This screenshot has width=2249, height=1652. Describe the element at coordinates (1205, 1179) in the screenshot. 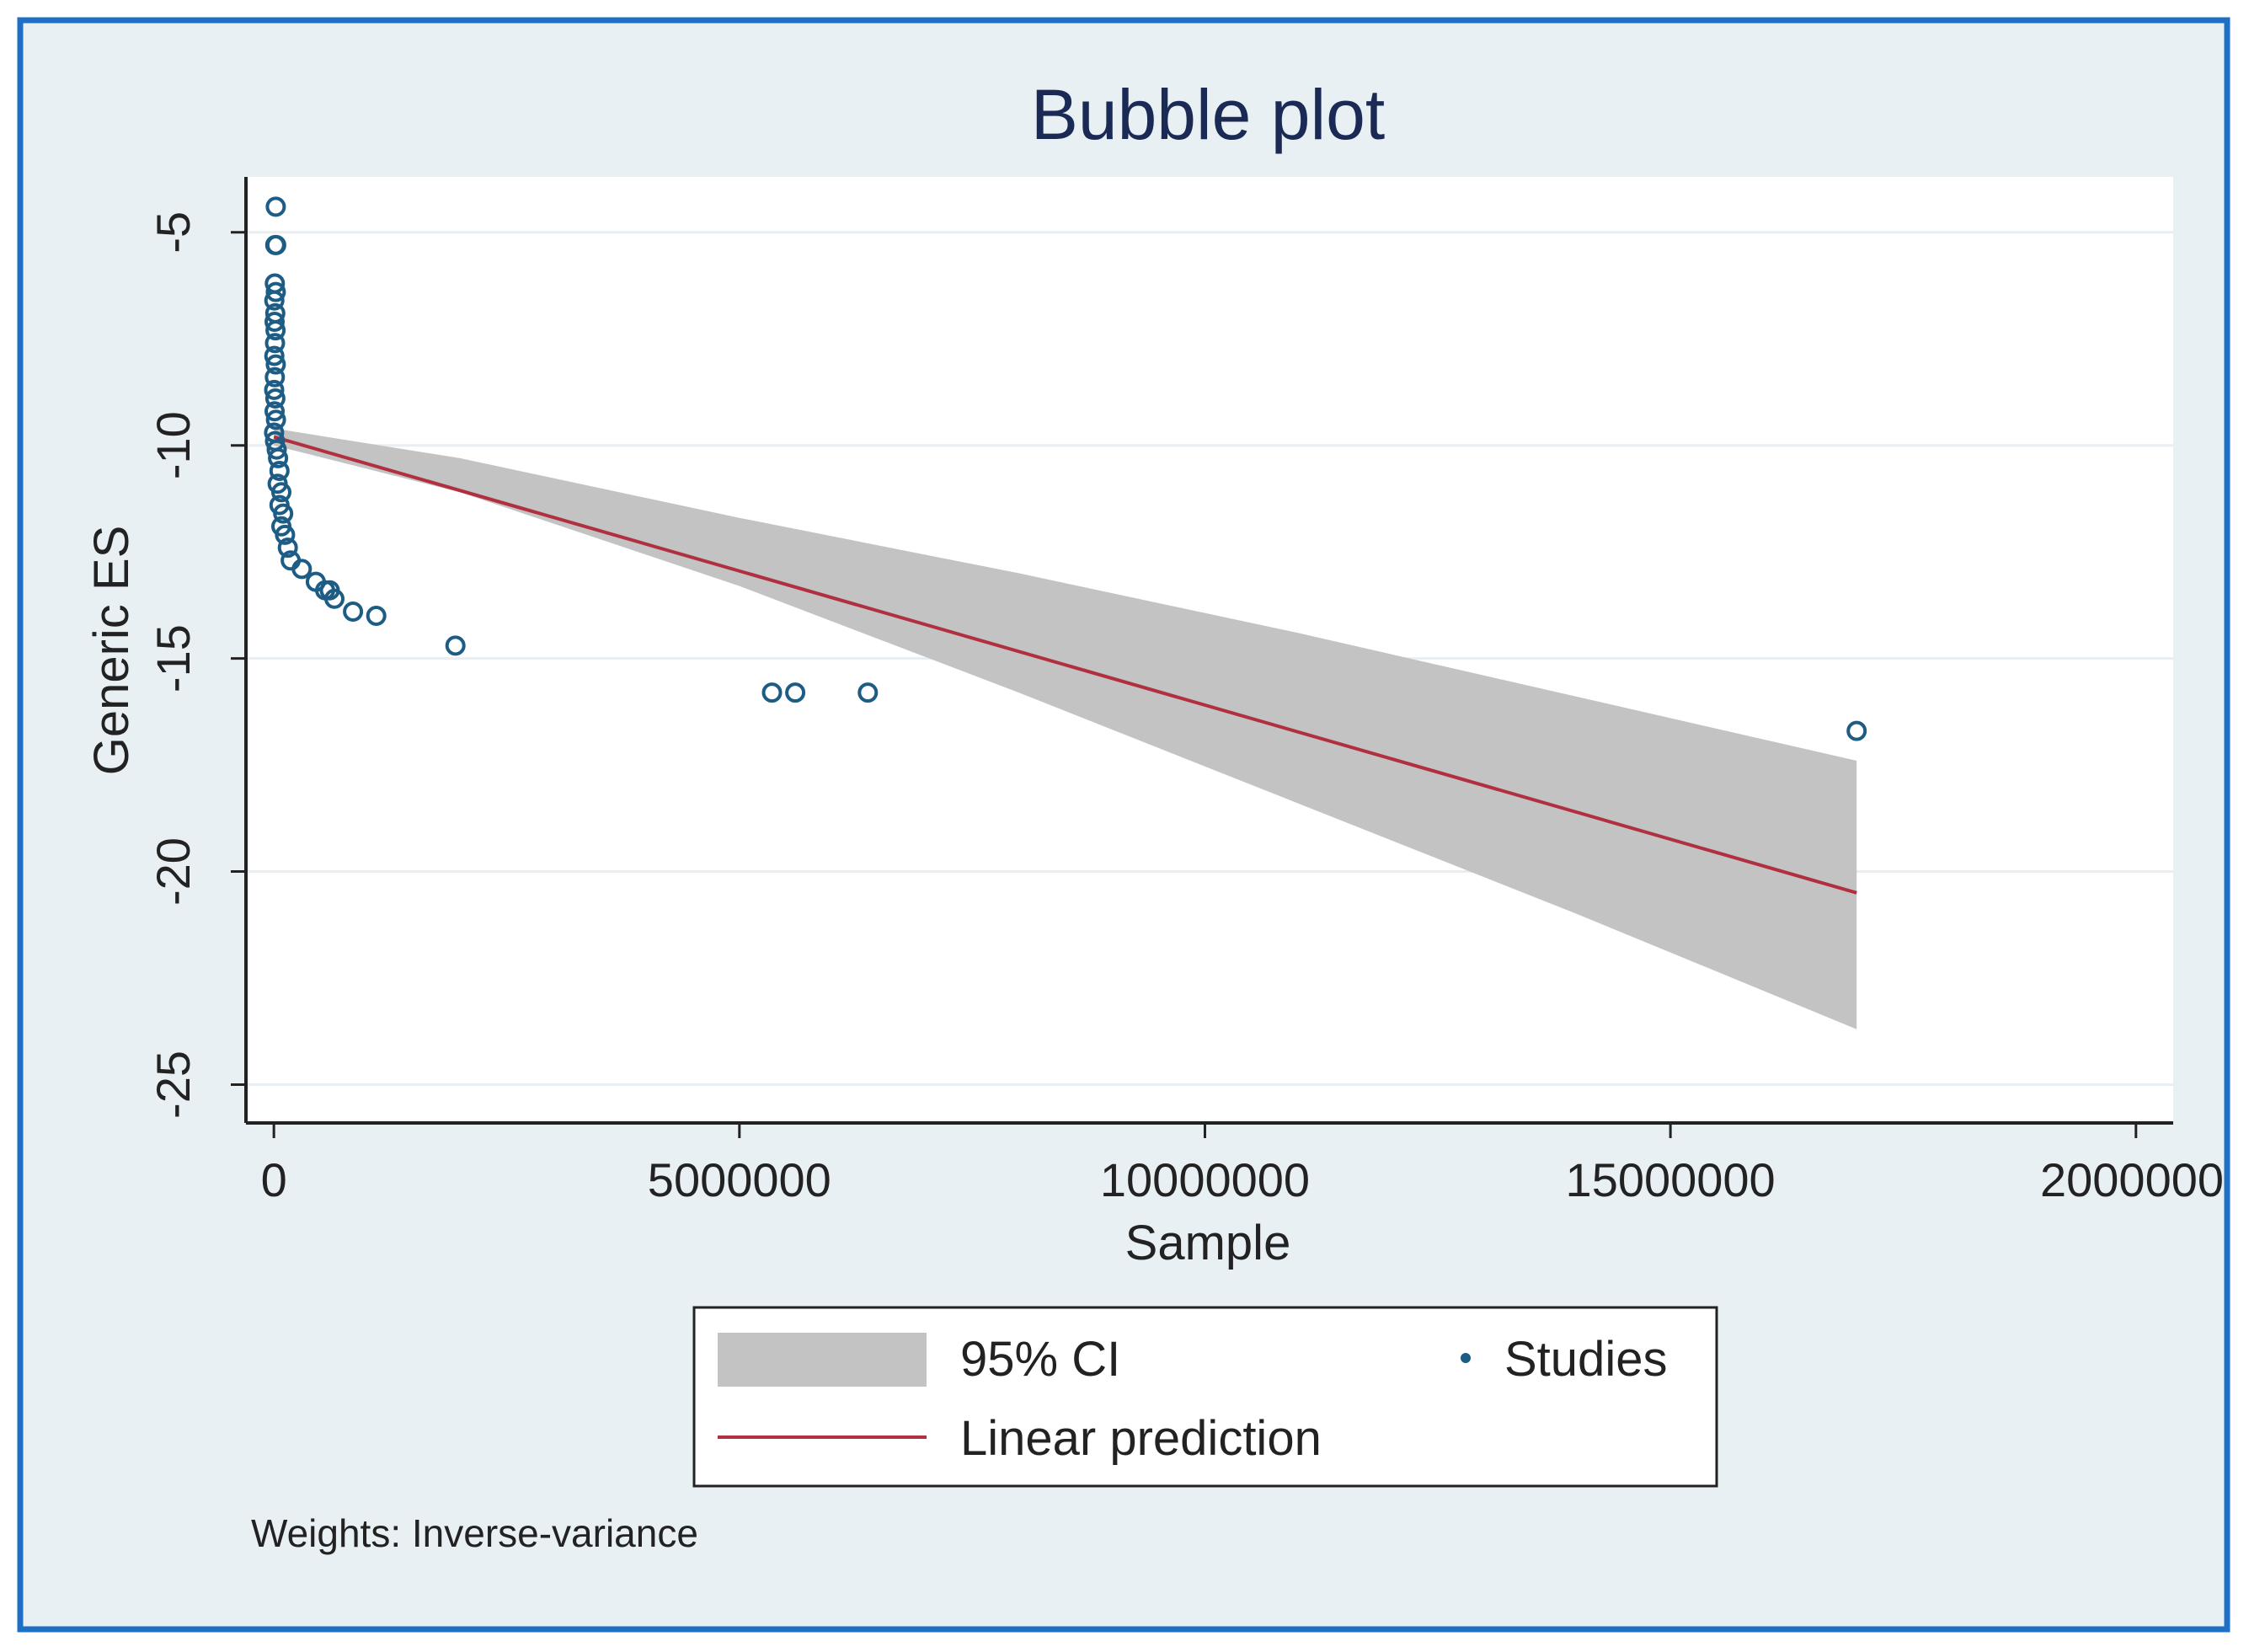

I see `x-tick-label-2: 10000000` at that location.